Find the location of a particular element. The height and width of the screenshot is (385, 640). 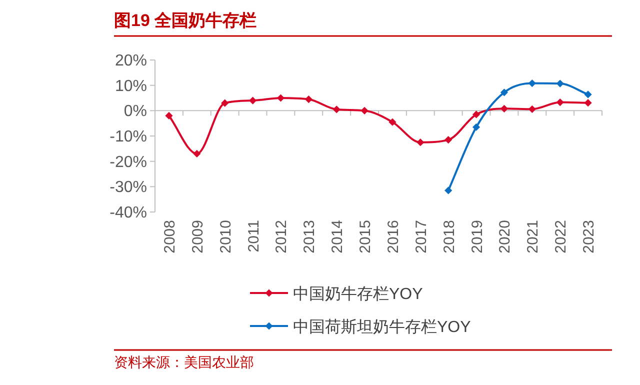

chart-title: 图19 全国奶牛存栏 is located at coordinates (185, 20).